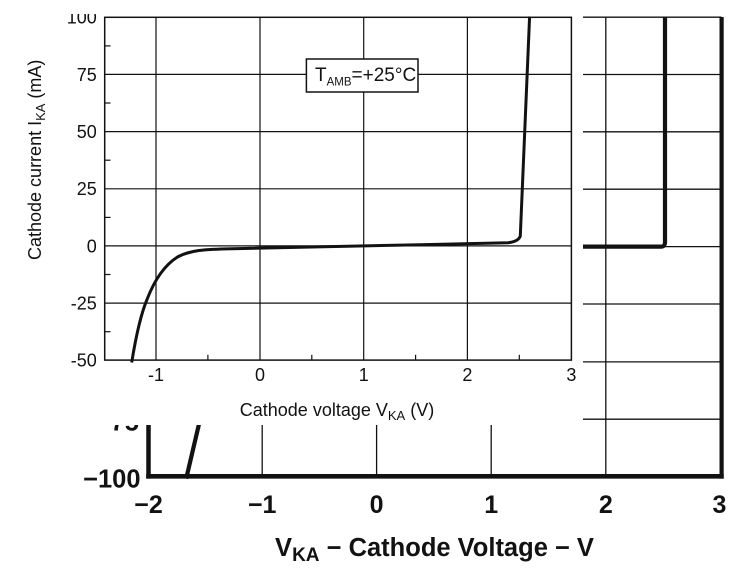 Image resolution: width=749 pixels, height=584 pixels. I want to click on svg-text: 25, so click(87, 189).